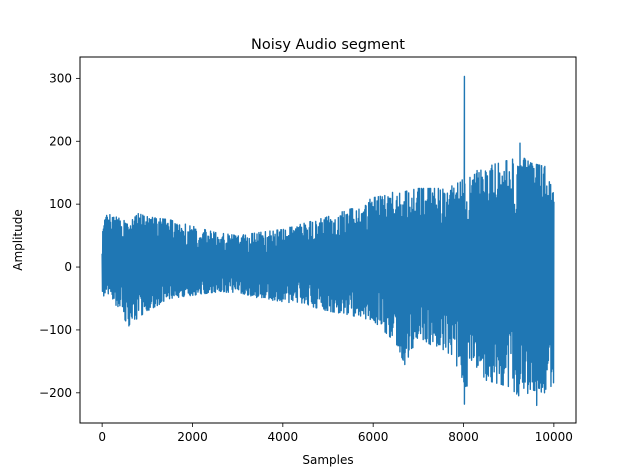 The width and height of the screenshot is (640, 476). I want to click on chart-title: Noisy Audio segment, so click(328, 45).